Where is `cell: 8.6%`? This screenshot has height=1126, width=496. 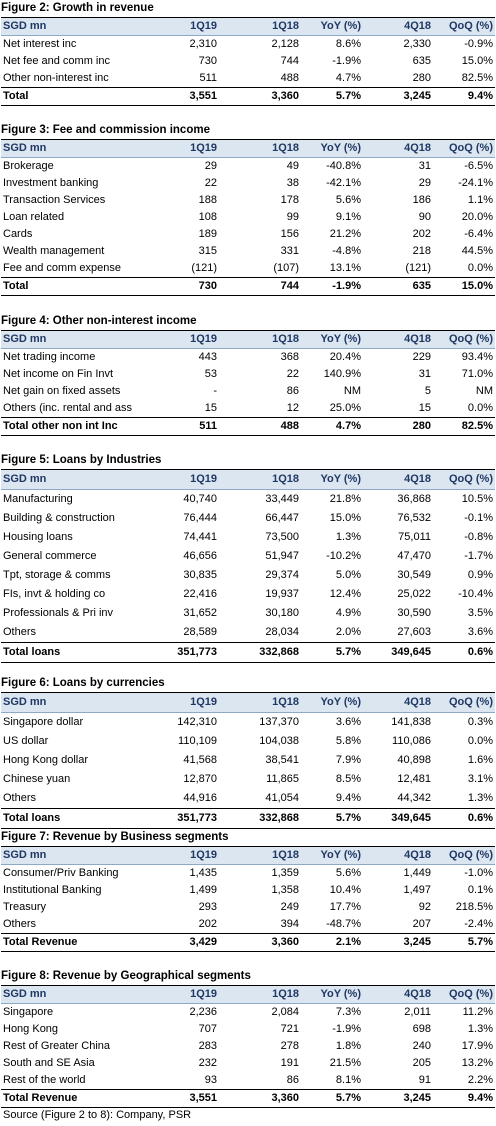
cell: 8.6% is located at coordinates (348, 44).